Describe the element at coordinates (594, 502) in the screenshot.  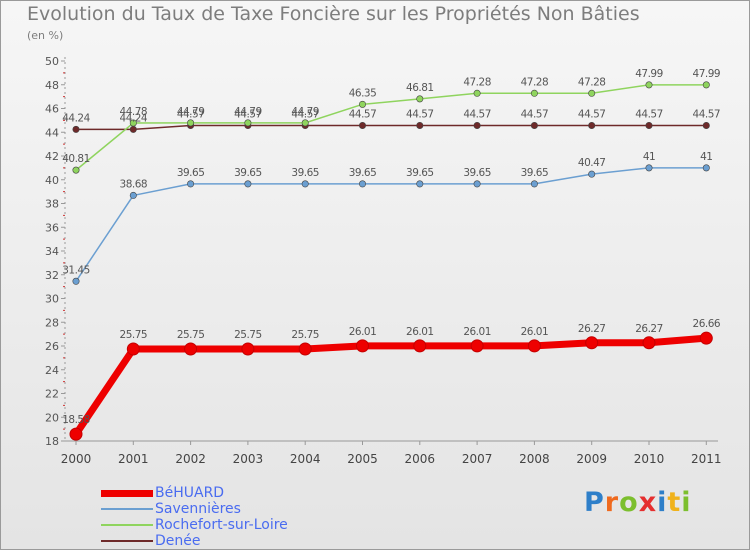
I see `logo-letter: P` at that location.